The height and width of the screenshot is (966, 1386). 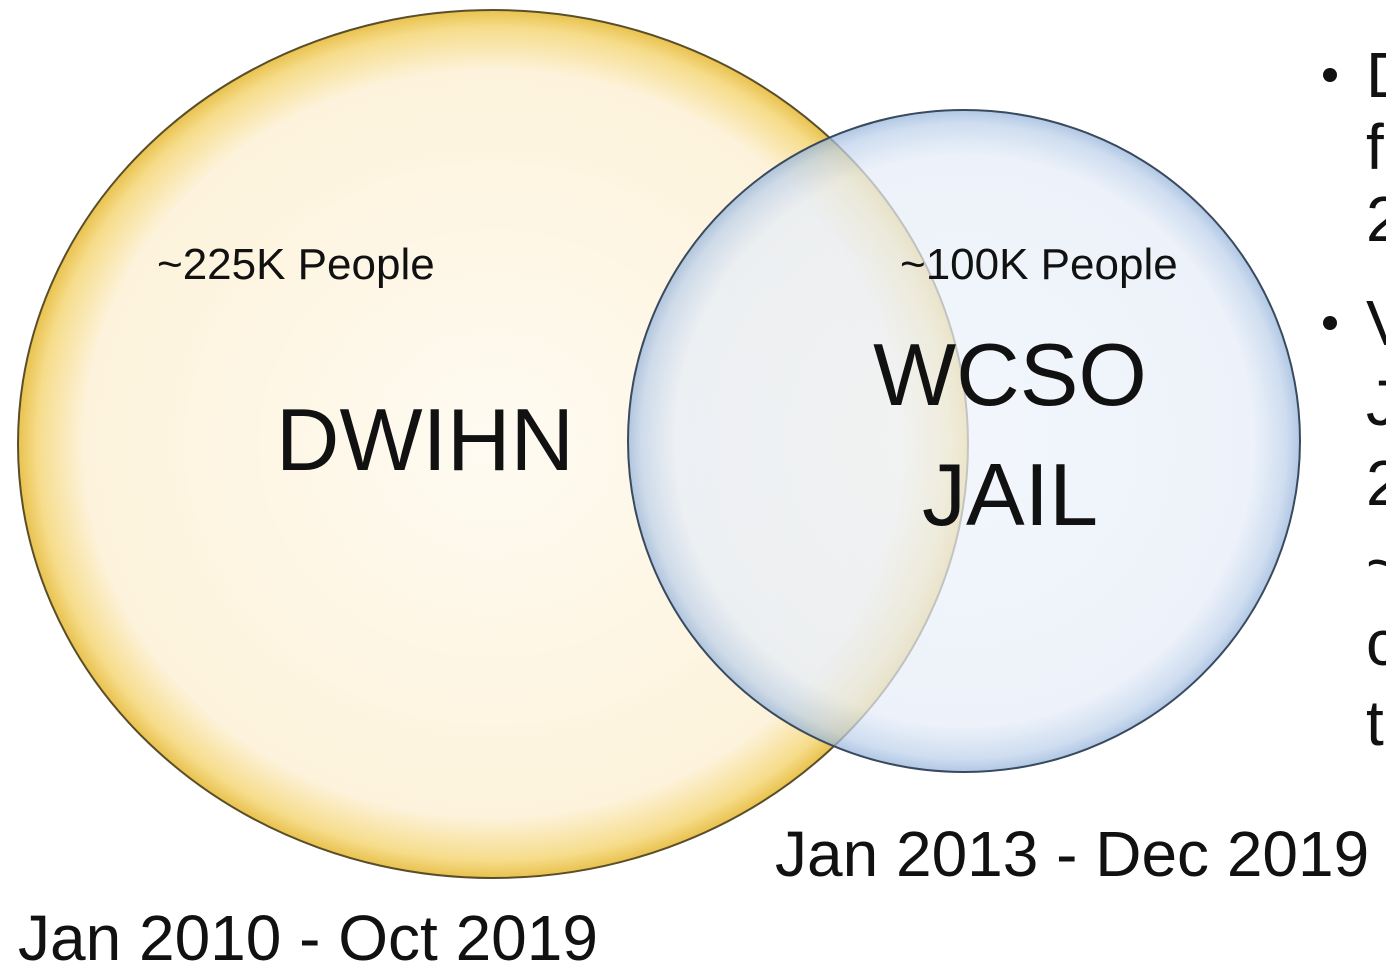 What do you see at coordinates (1072, 854) in the screenshot?
I see `right-date-range: Jan 2013 - Dec 2019` at bounding box center [1072, 854].